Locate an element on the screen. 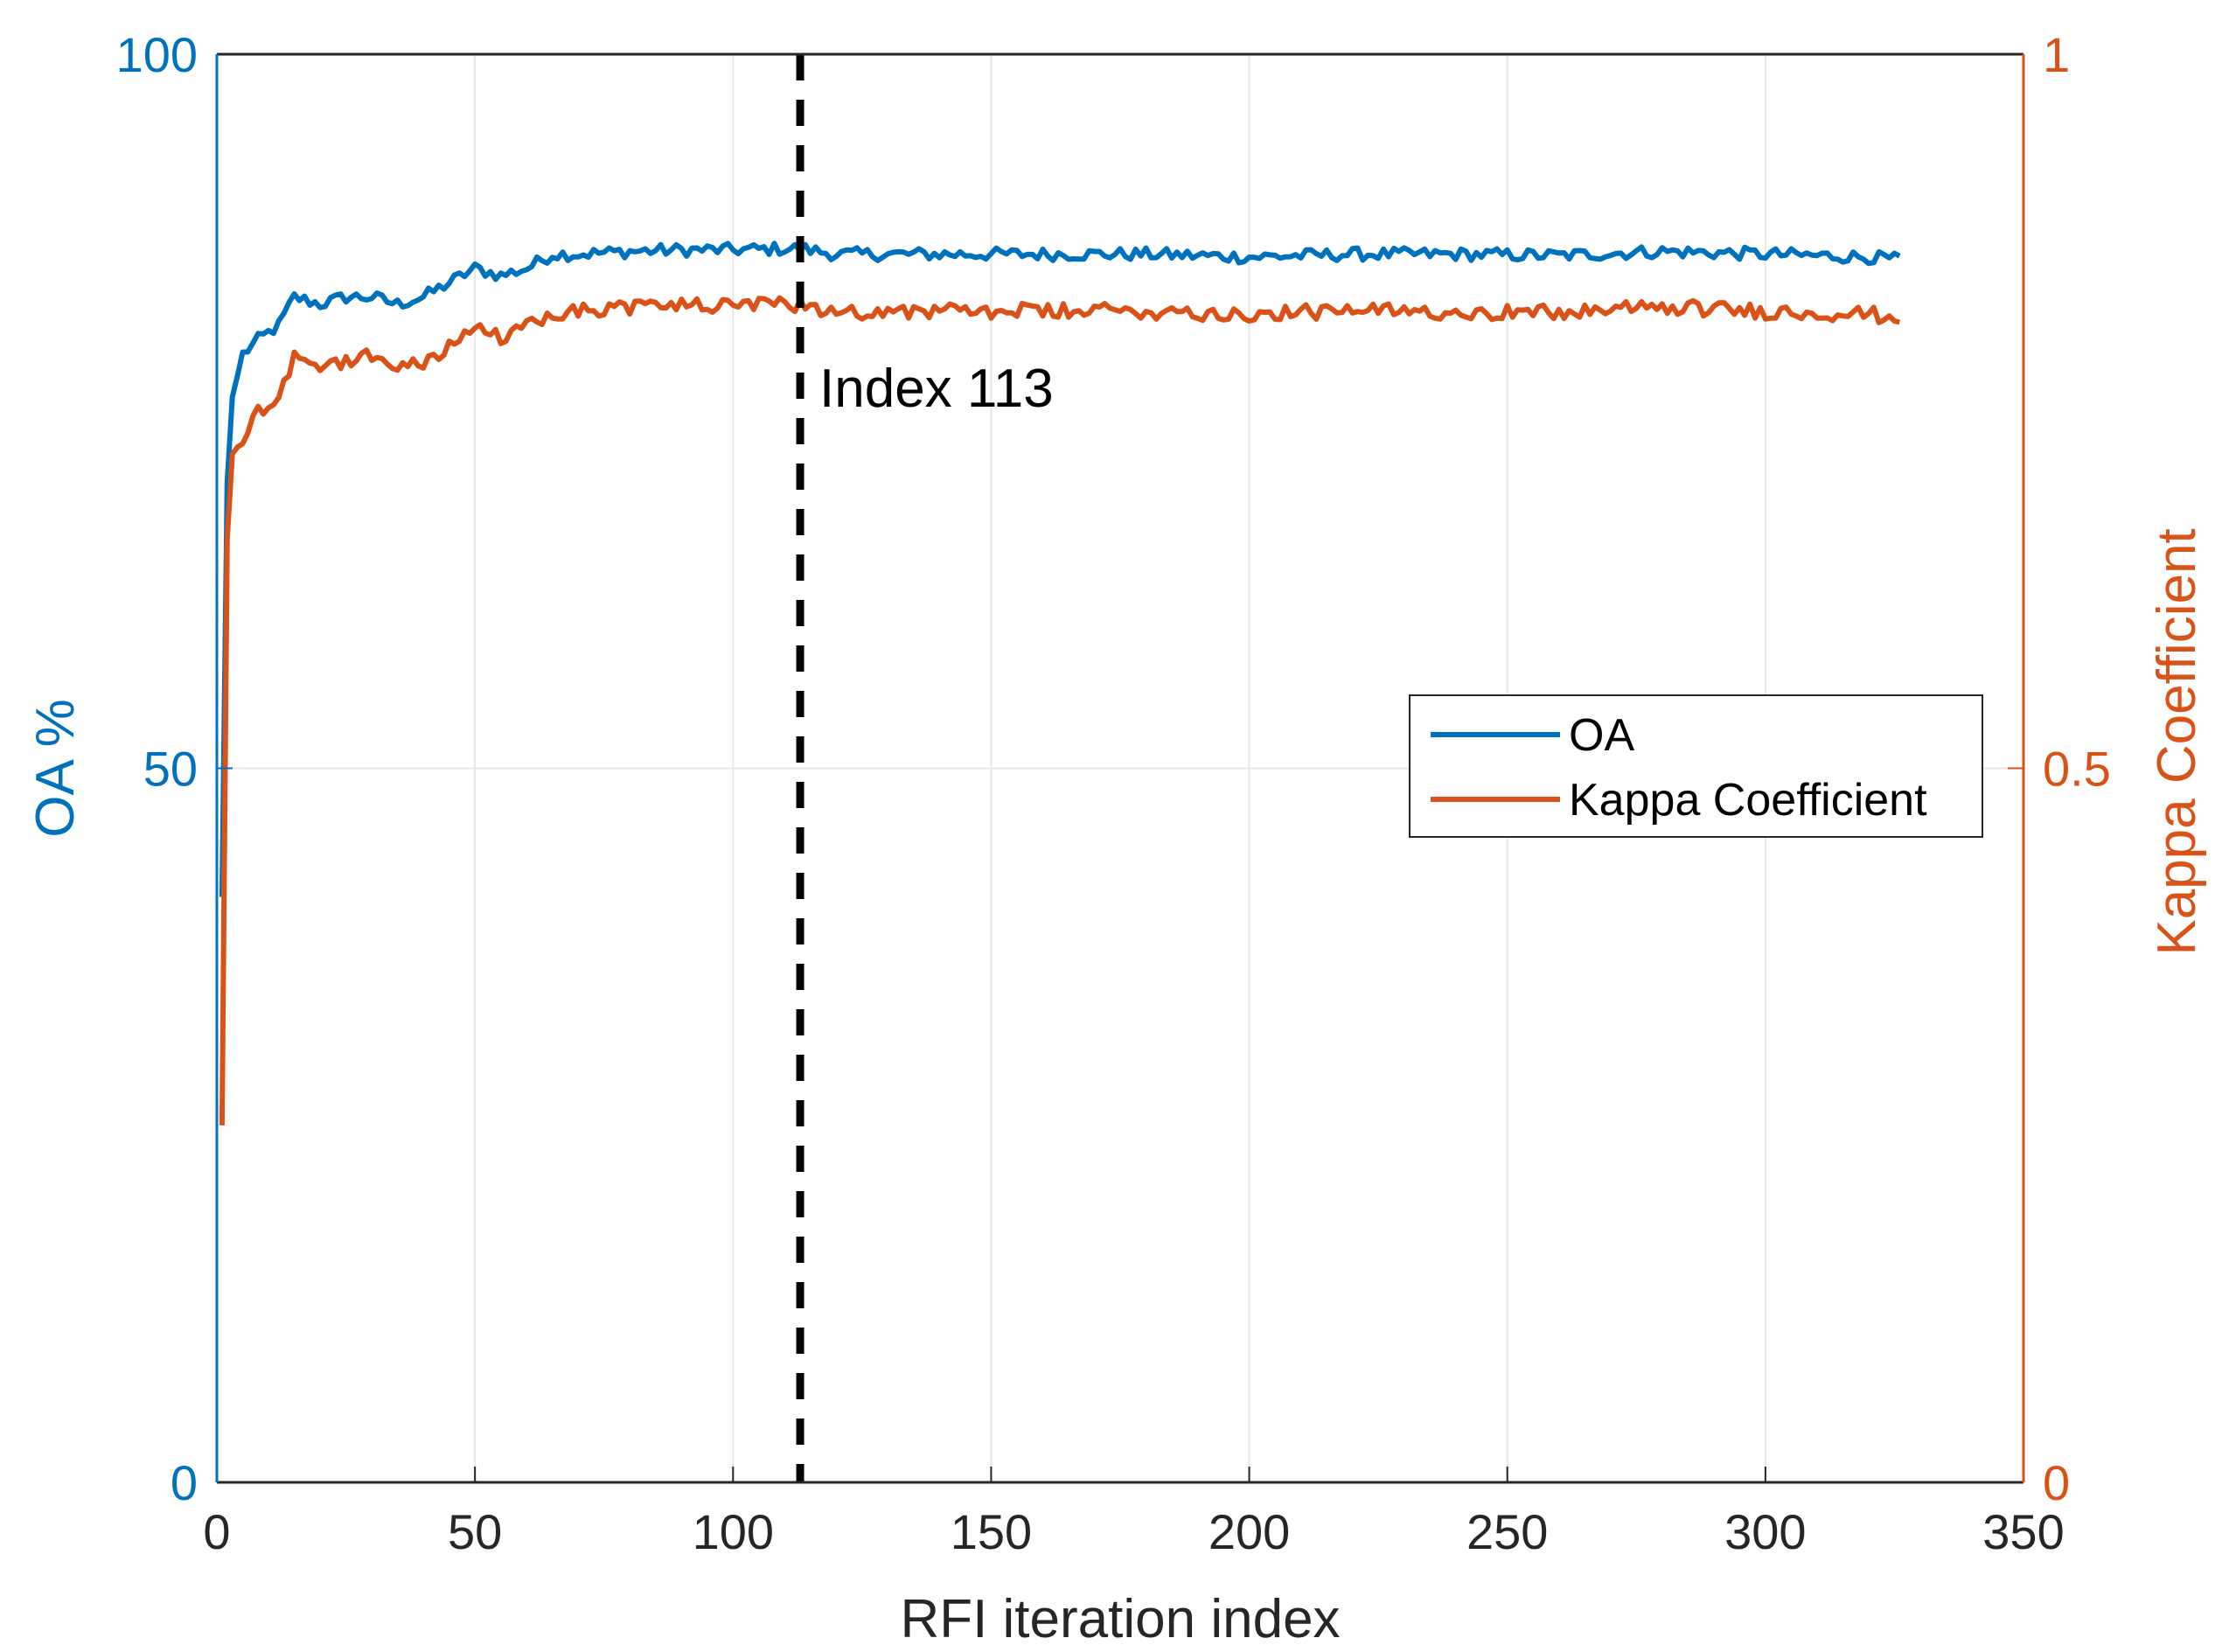  x-tick-label: 50 is located at coordinates (475, 1531).